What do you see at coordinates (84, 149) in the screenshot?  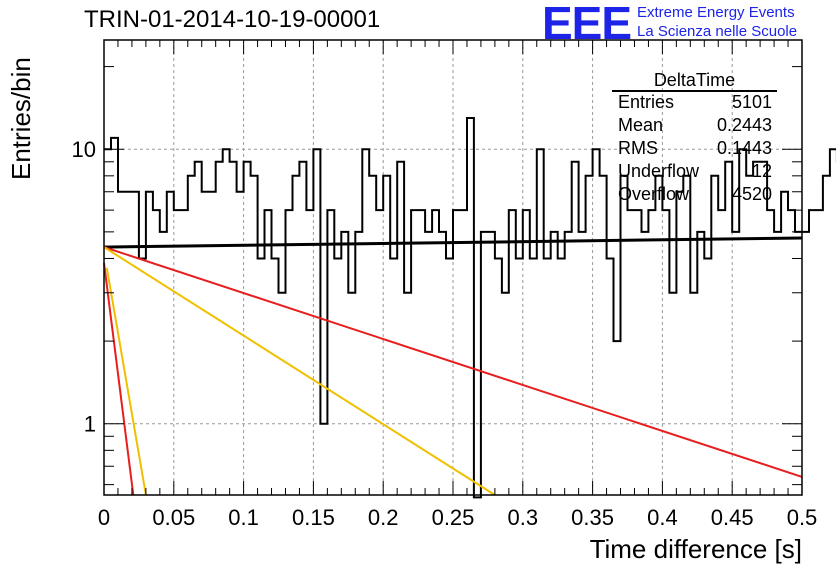 I see `y-tick-label: 10` at bounding box center [84, 149].